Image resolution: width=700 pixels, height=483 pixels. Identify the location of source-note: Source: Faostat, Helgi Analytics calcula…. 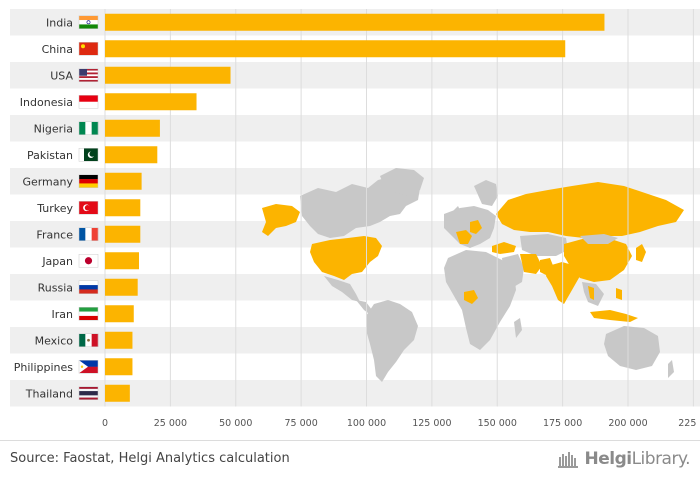
(150, 458).